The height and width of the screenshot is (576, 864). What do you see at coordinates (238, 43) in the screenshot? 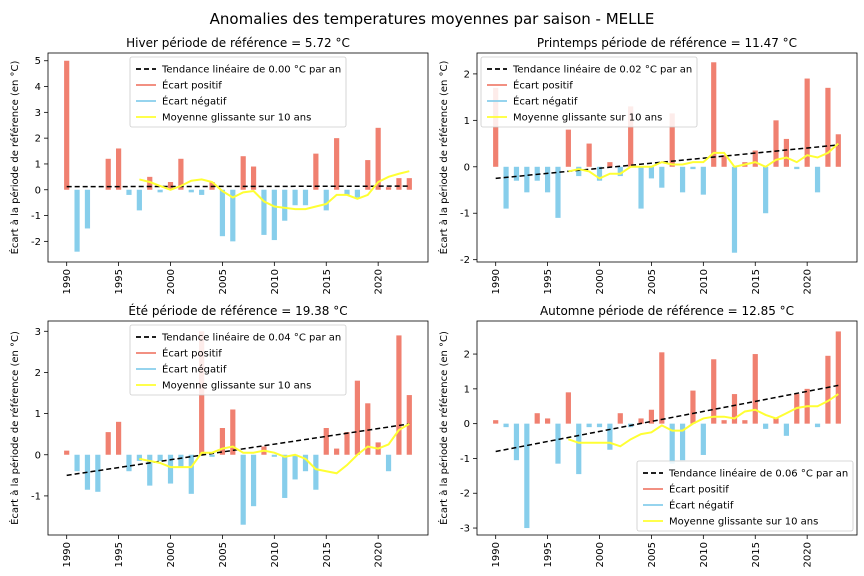
I see `subplot-title: Hiver période de référence = 5.72 °C` at bounding box center [238, 43].